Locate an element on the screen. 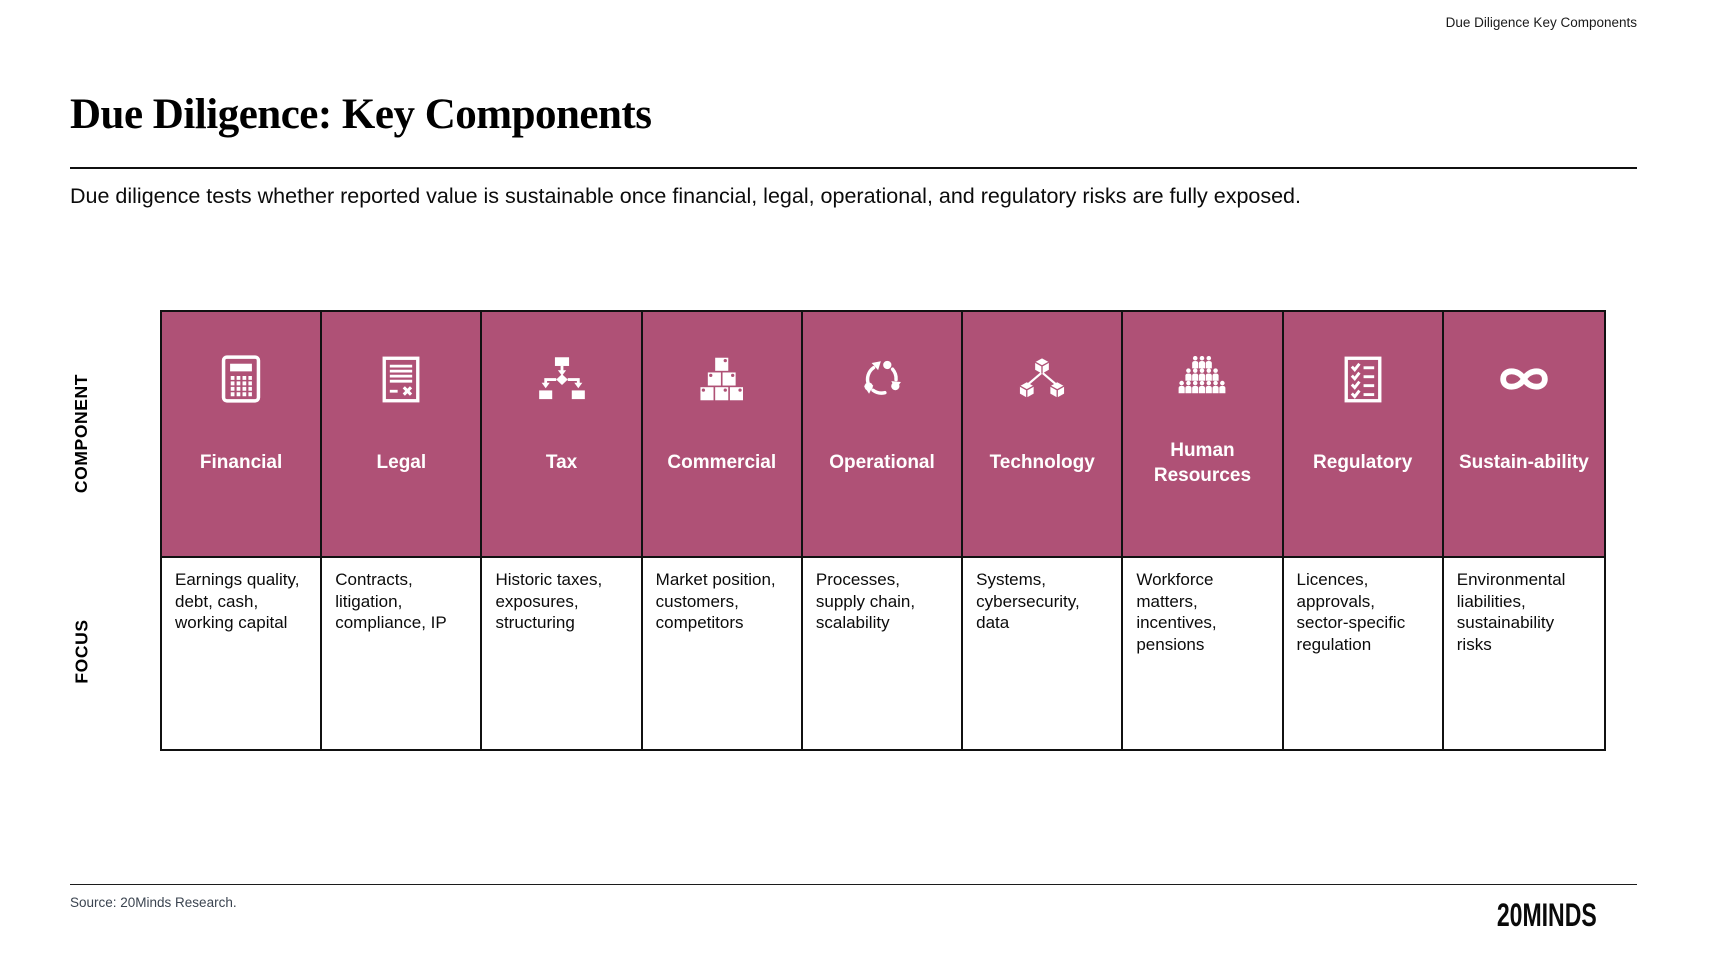 The width and height of the screenshot is (1712, 956). row-label-component: COMPONENT is located at coordinates (81, 433).